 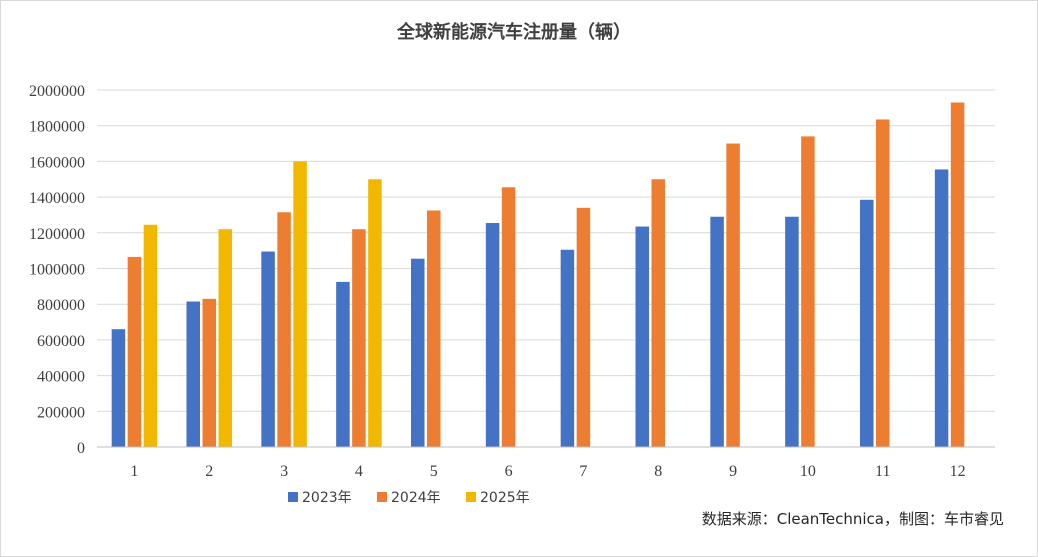 I want to click on y-tick-label: 1000000, so click(x=57, y=270).